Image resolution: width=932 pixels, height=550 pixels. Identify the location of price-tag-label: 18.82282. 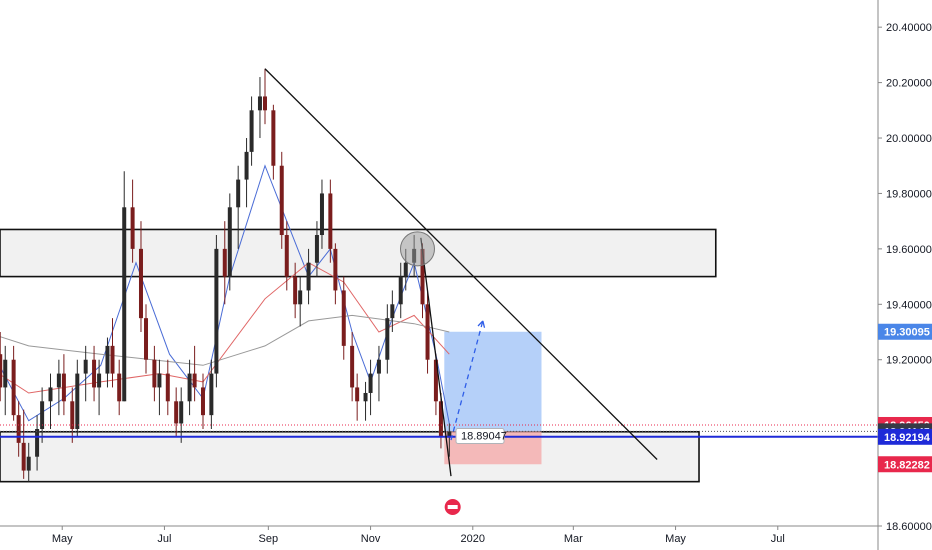
(907, 465).